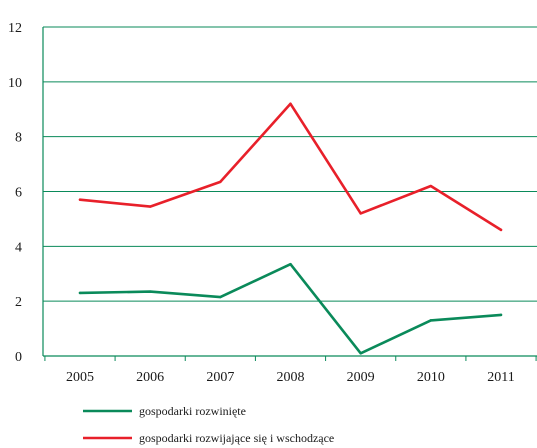 The height and width of the screenshot is (448, 537). What do you see at coordinates (501, 230) in the screenshot?
I see `data-point-1-2011` at bounding box center [501, 230].